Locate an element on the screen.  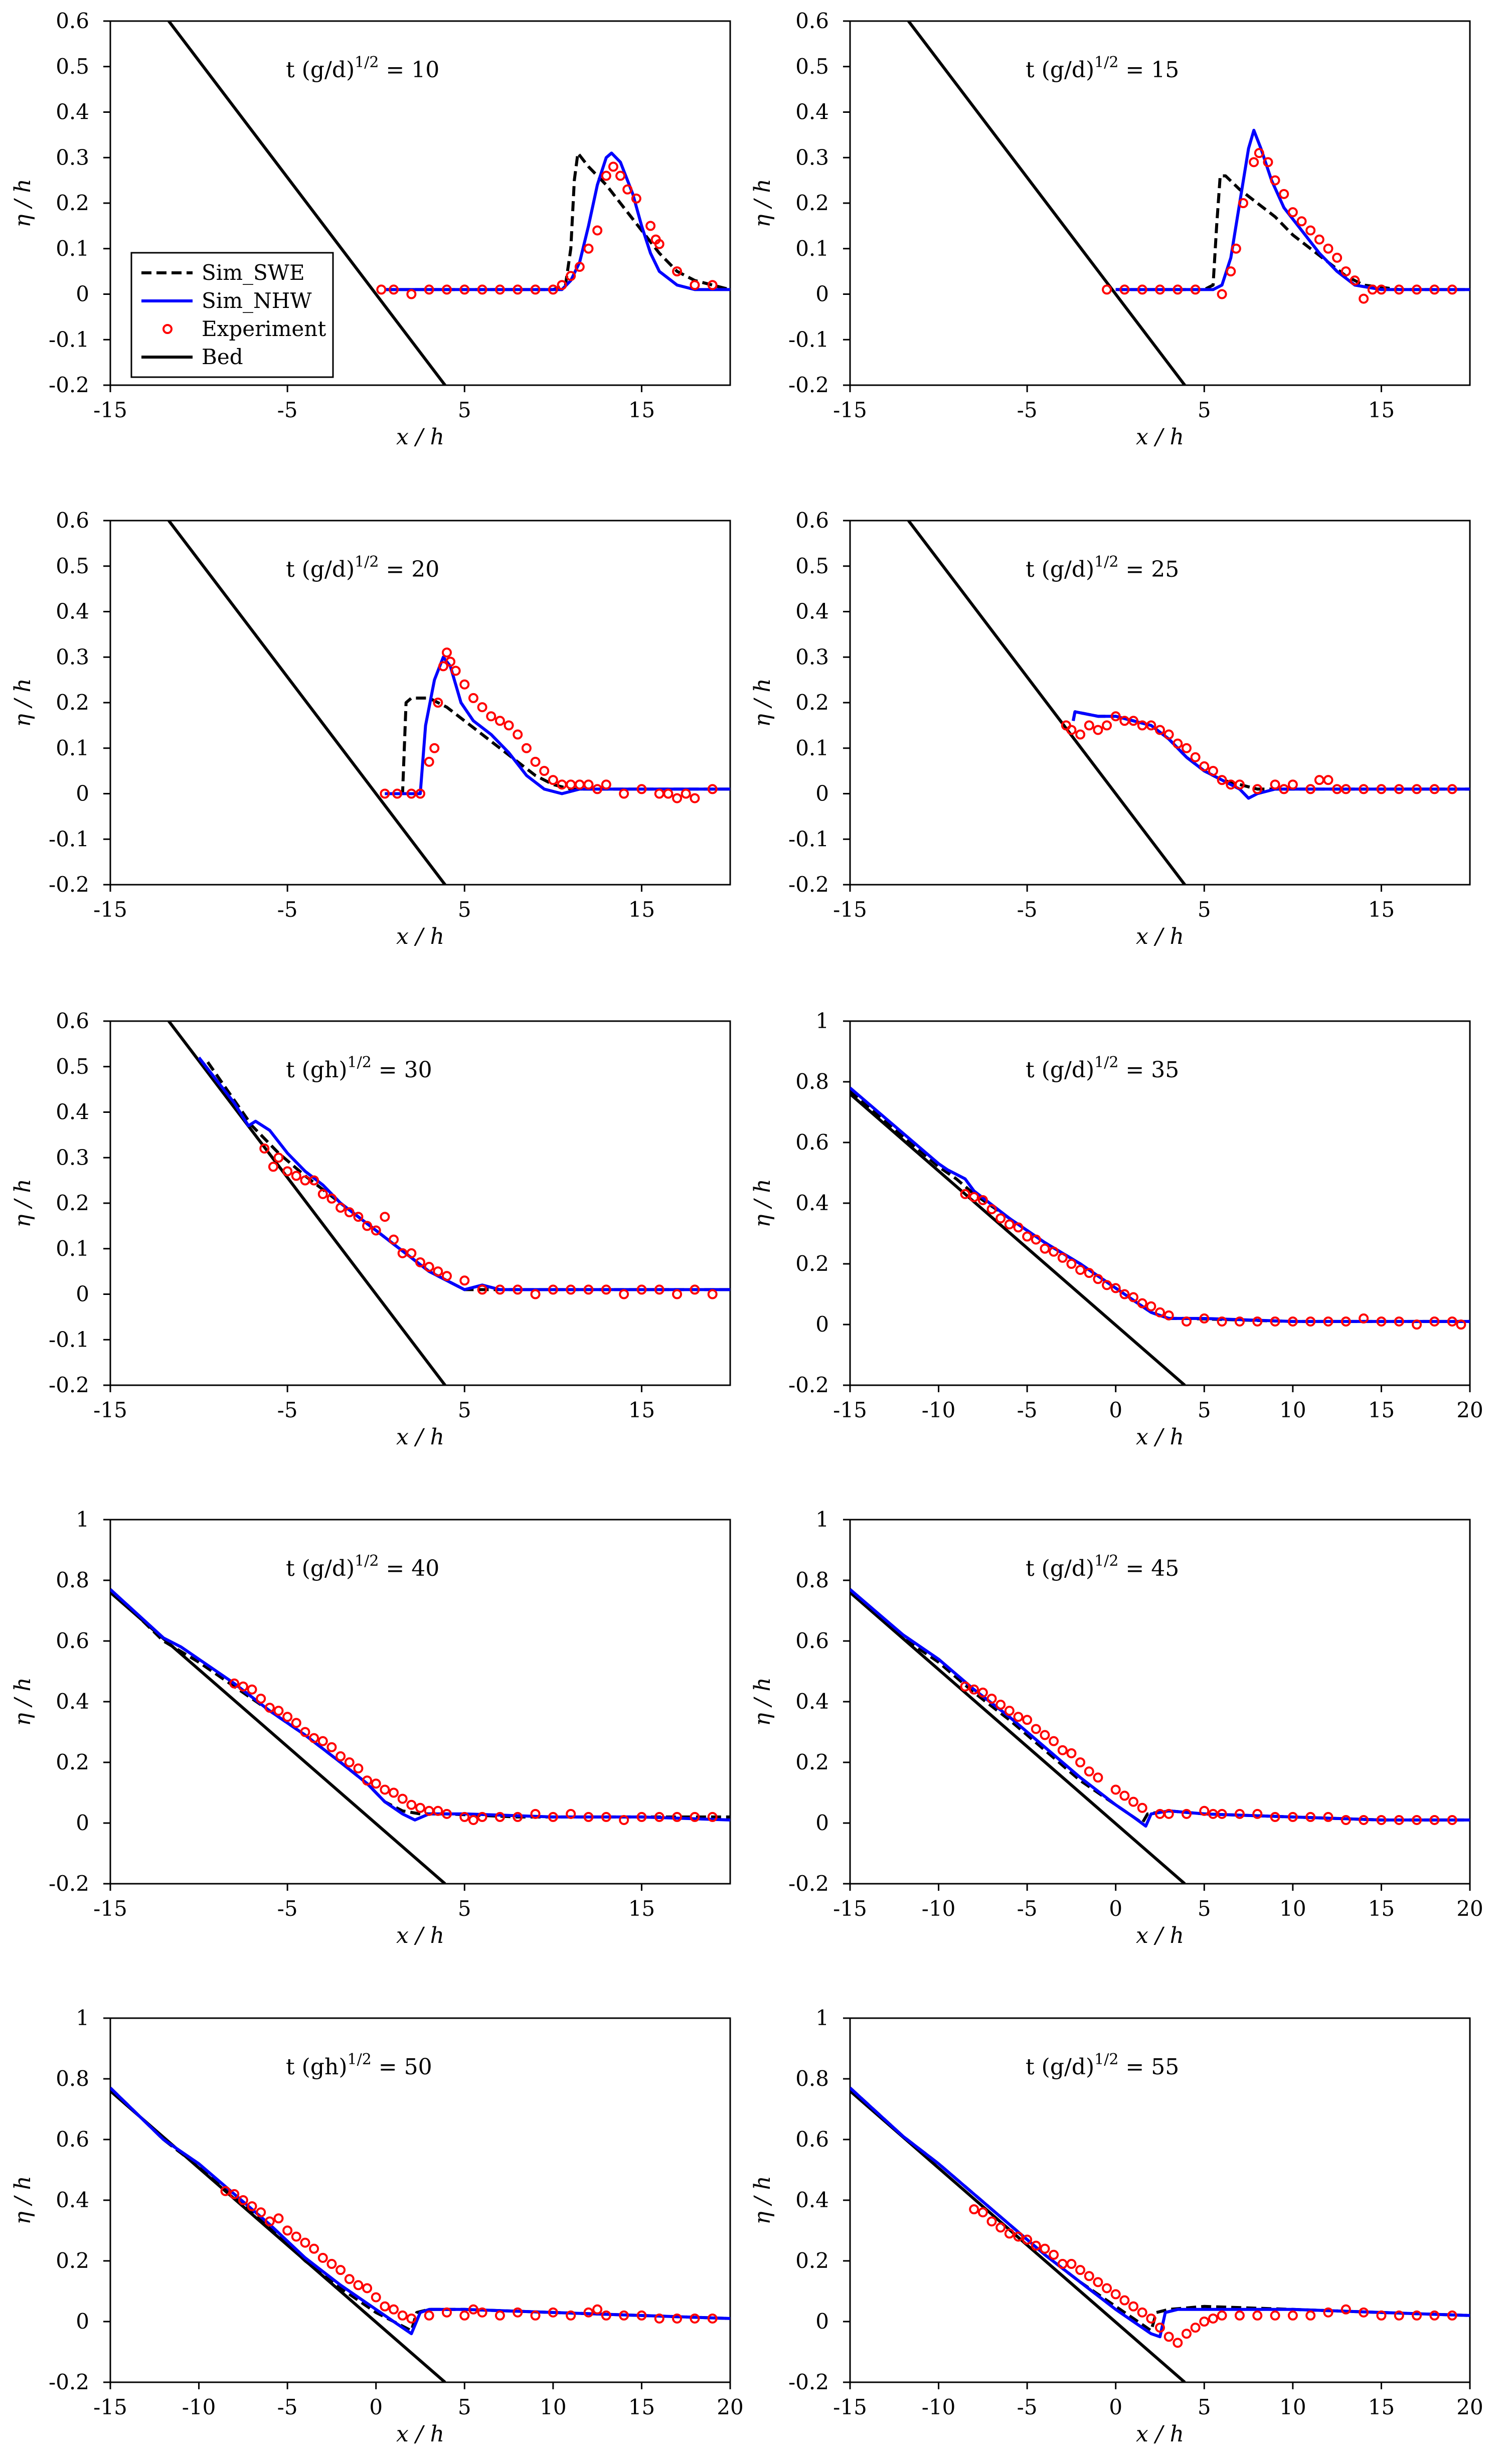
panel-title: t (g/d)1/2 = 15 is located at coordinates (1103, 68).